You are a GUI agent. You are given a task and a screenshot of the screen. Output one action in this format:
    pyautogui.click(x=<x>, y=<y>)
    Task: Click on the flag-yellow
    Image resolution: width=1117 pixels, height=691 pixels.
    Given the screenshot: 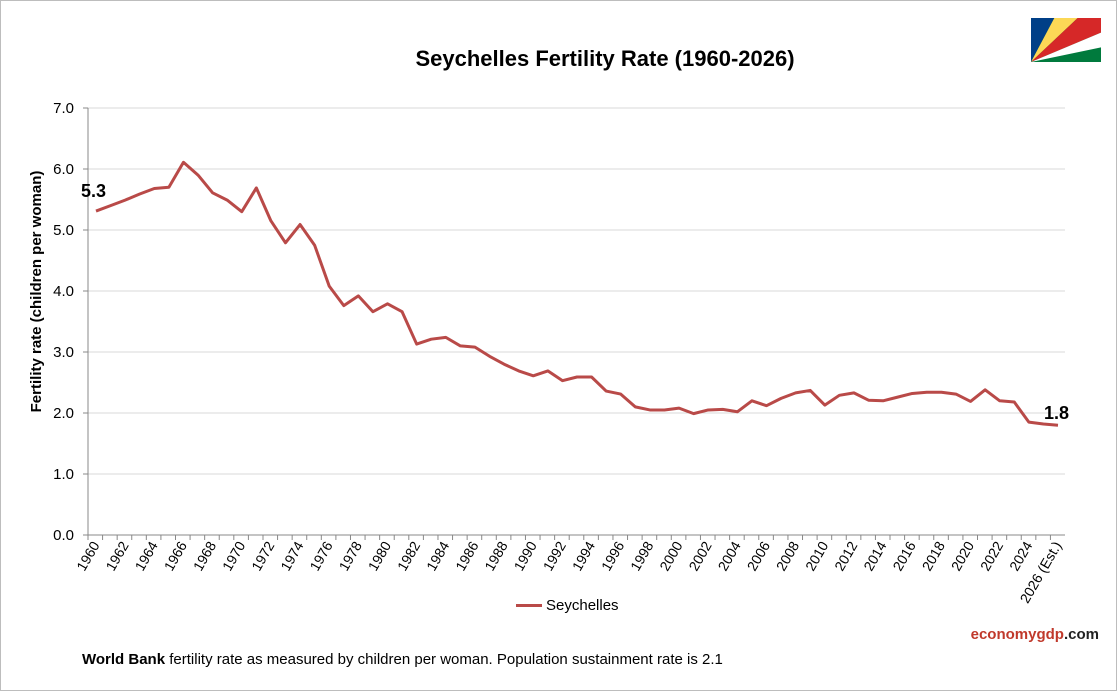 What is the action you would take?
    pyautogui.click(x=1054, y=40)
    